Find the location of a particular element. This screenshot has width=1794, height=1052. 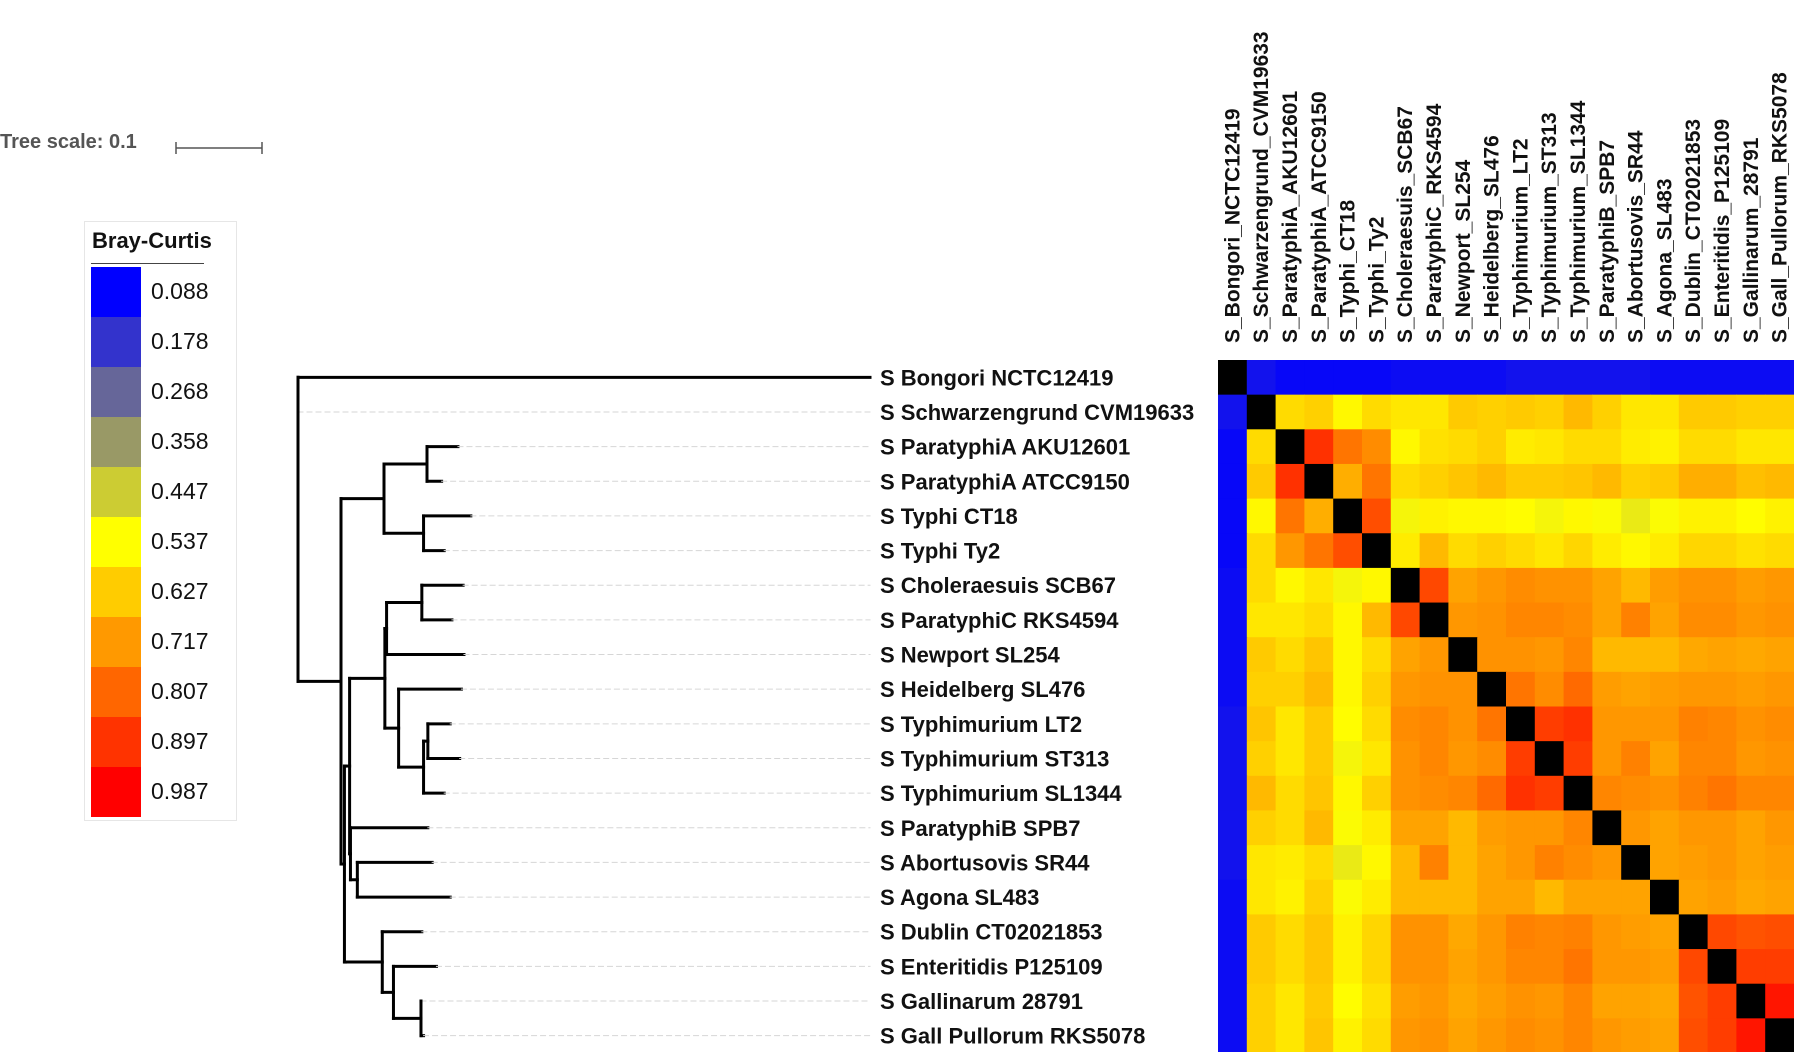

legend-value-label: 0.627 is located at coordinates (180, 591).